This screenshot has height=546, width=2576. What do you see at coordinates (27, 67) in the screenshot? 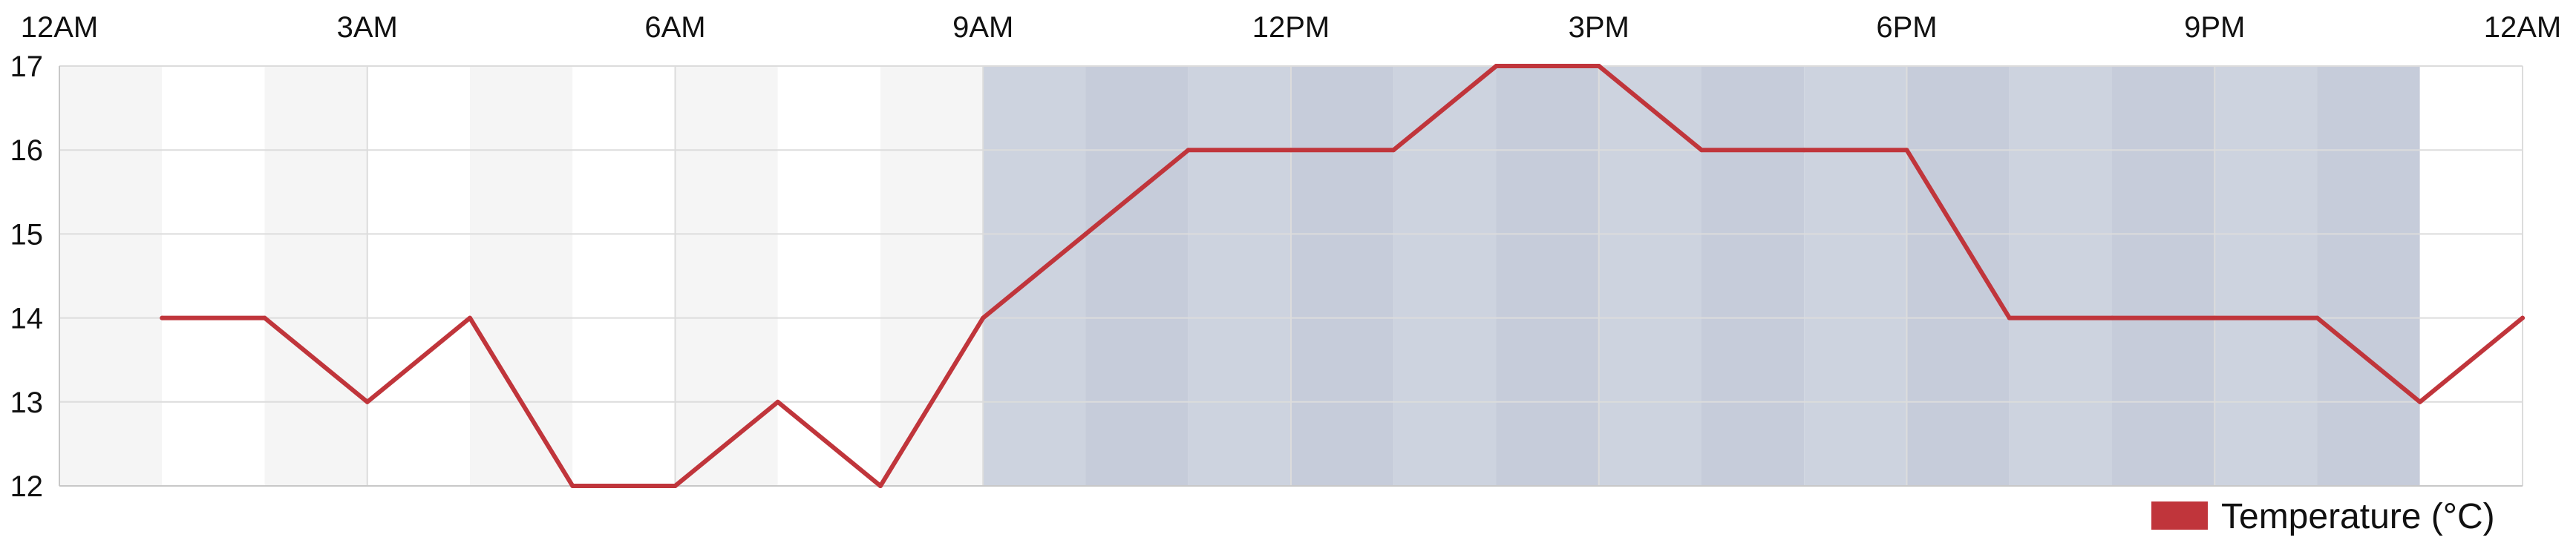
I see `y-tick-label: 17` at bounding box center [27, 67].